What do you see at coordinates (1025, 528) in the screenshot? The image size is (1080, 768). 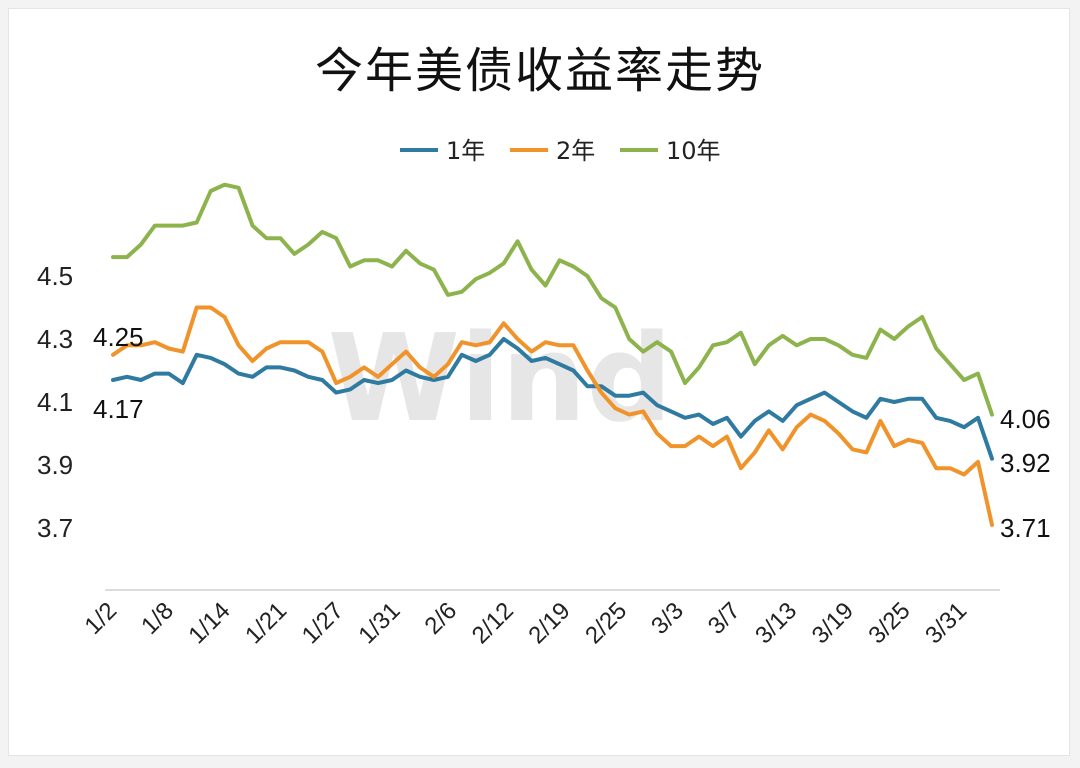 I see `data-label: 3.71` at bounding box center [1025, 528].